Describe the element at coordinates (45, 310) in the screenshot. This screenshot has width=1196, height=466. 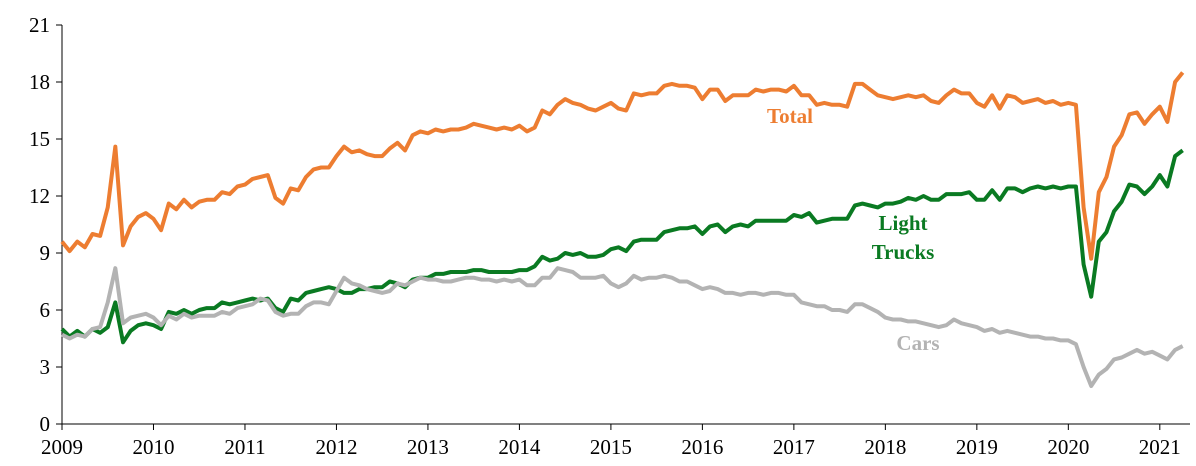
I see `y-tick-label: 6` at that location.